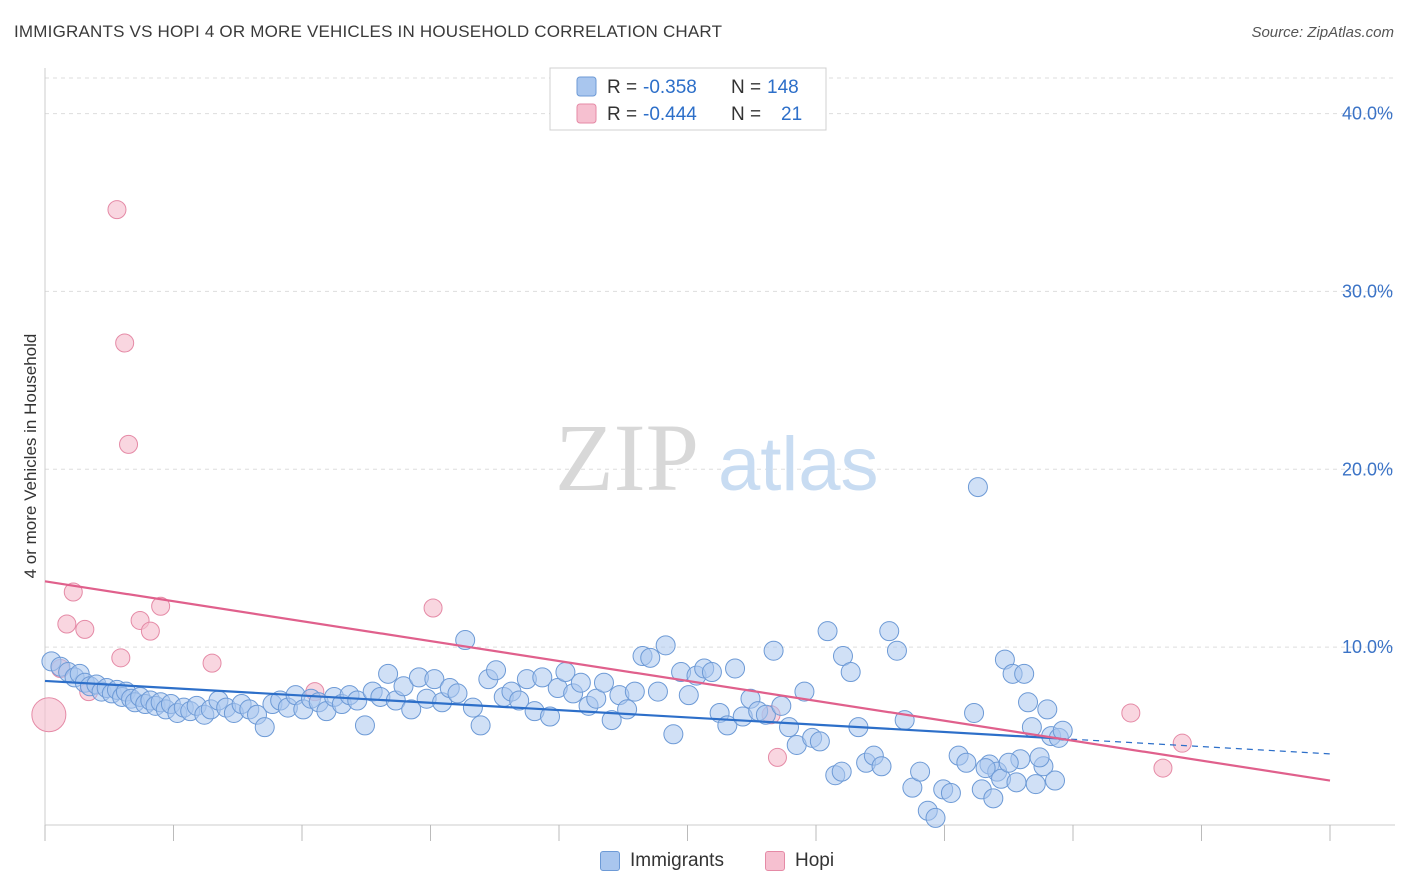 Image resolution: width=1406 pixels, height=892 pixels. I want to click on watermark: ZIP atlas, so click(717, 457).